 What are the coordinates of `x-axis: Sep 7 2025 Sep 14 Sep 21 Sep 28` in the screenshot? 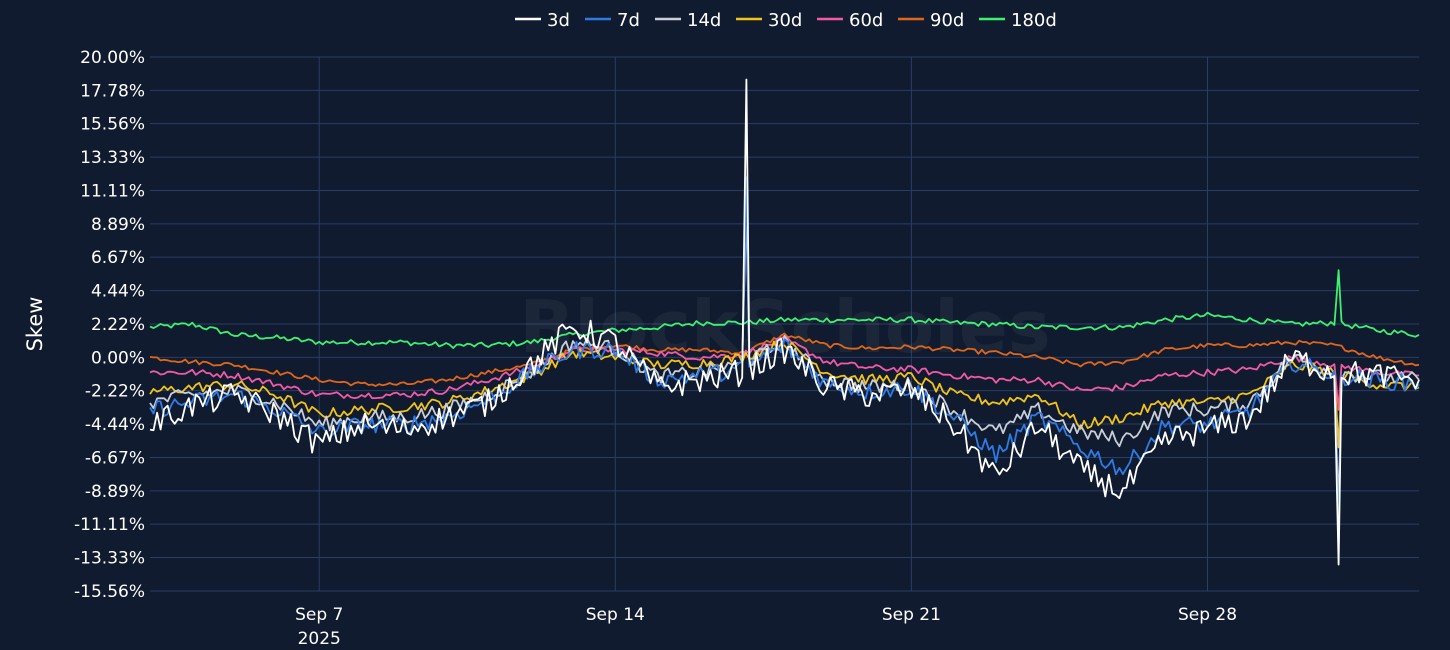 It's located at (766, 627).